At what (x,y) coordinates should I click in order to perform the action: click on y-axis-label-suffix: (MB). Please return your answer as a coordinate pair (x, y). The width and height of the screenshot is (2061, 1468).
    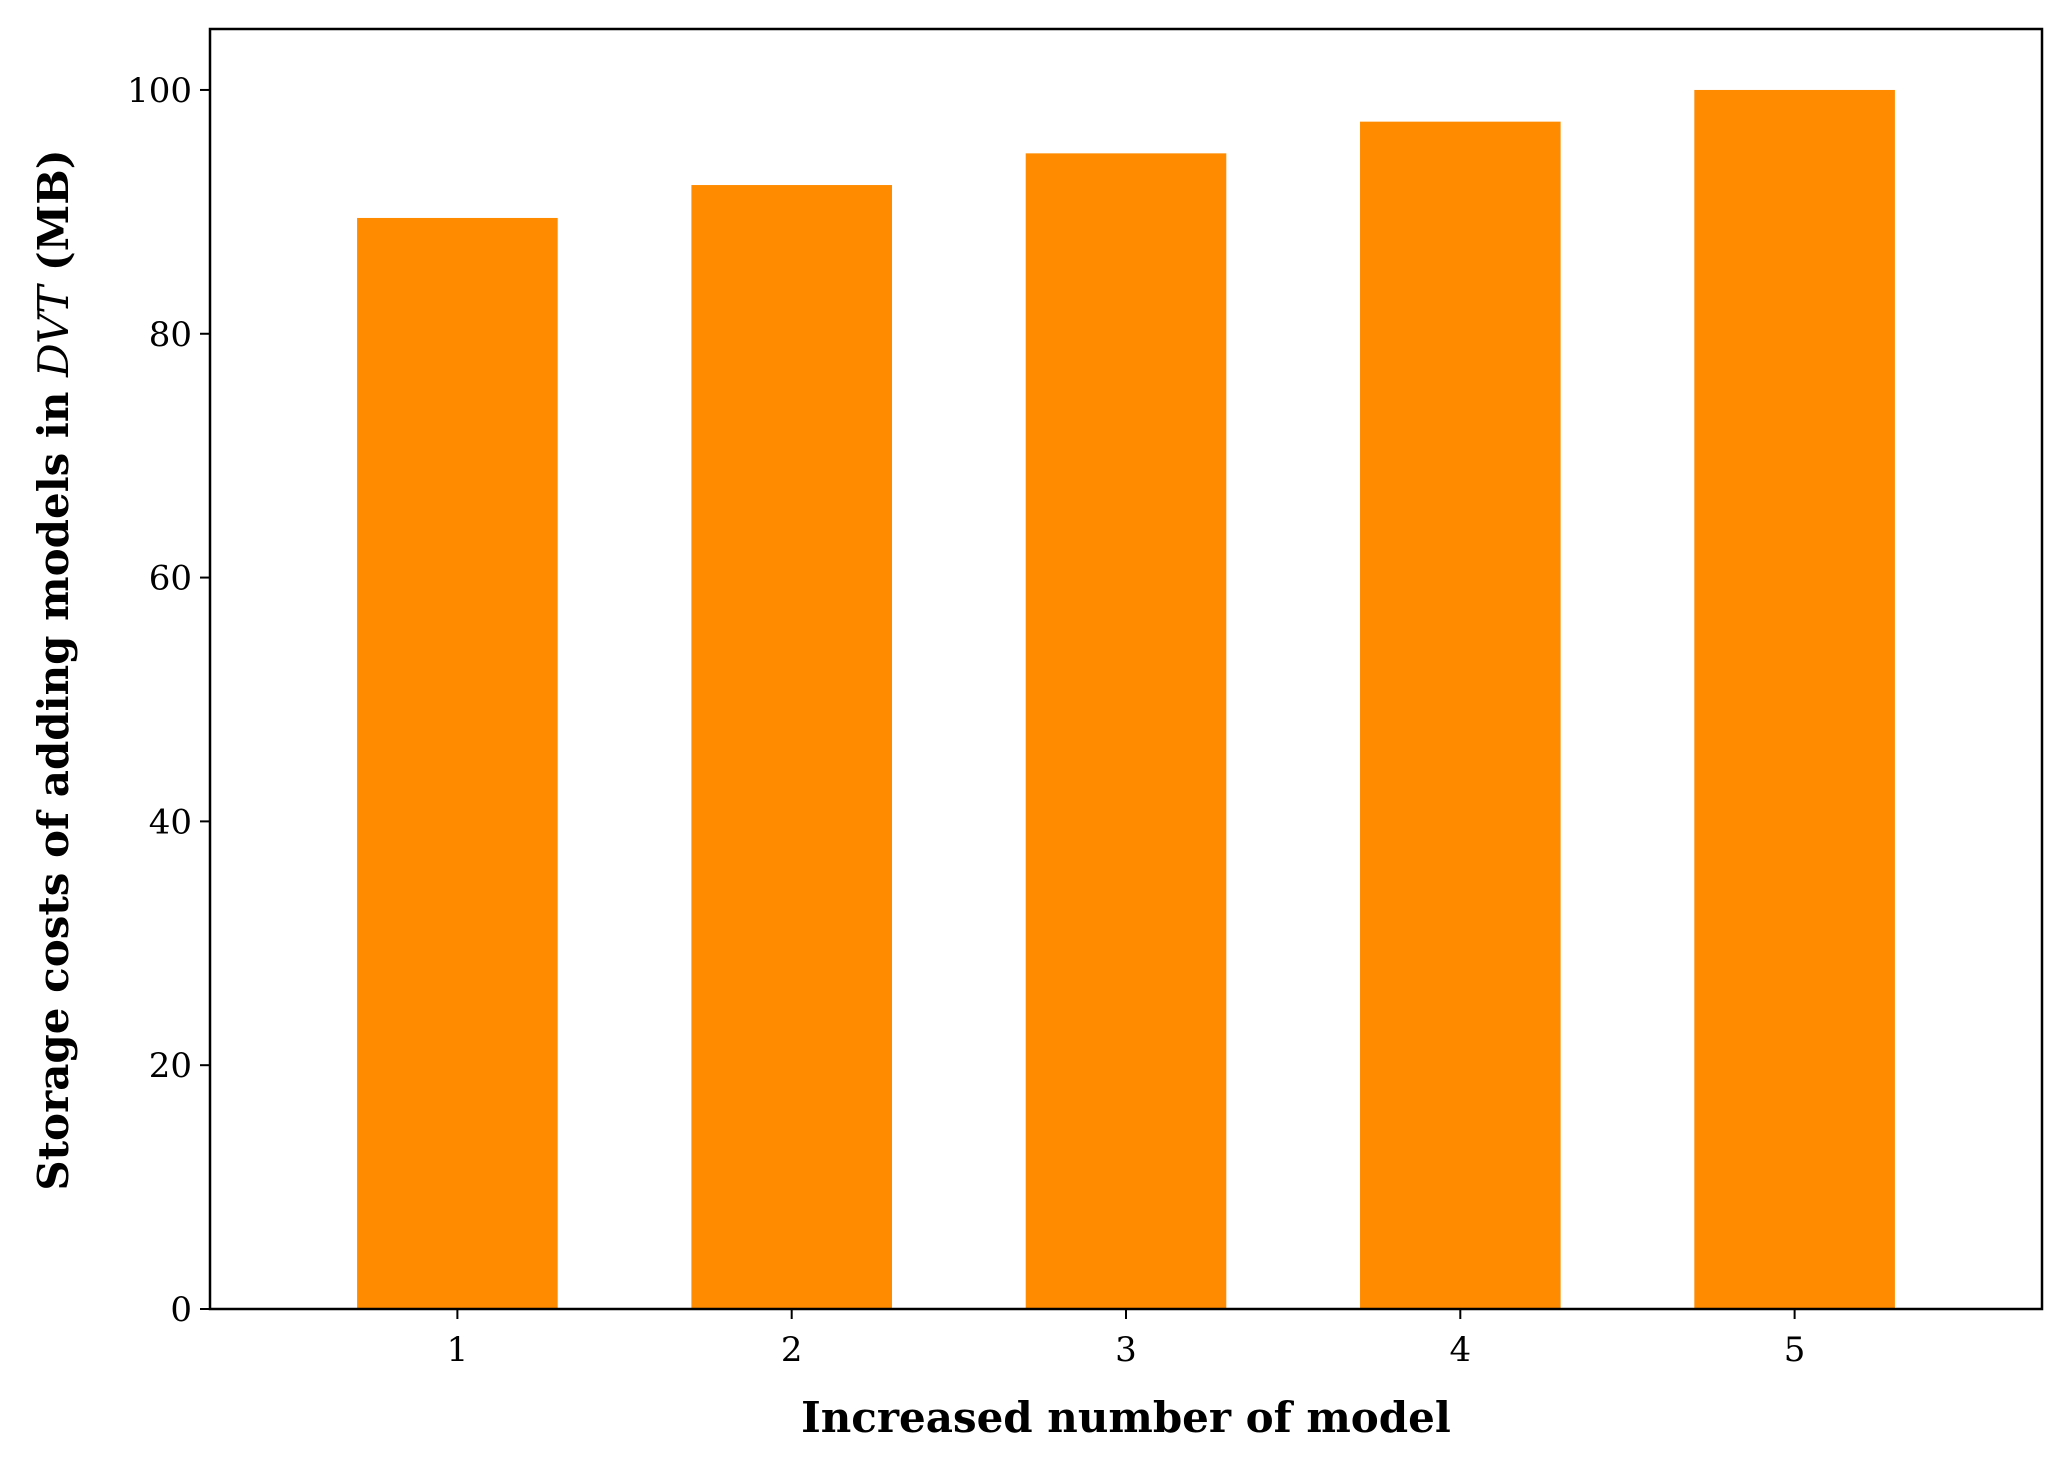
    Looking at the image, I should click on (53, 210).